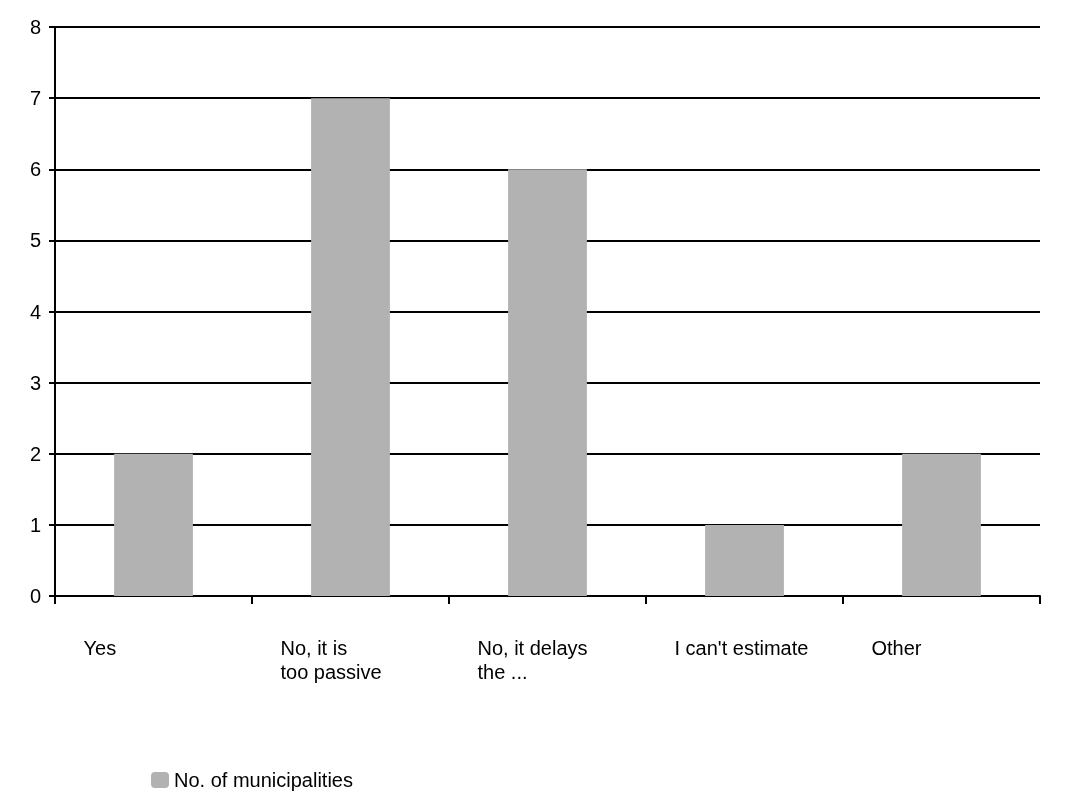 This screenshot has width=1071, height=803. I want to click on y-tick-label: 2, so click(35, 453).